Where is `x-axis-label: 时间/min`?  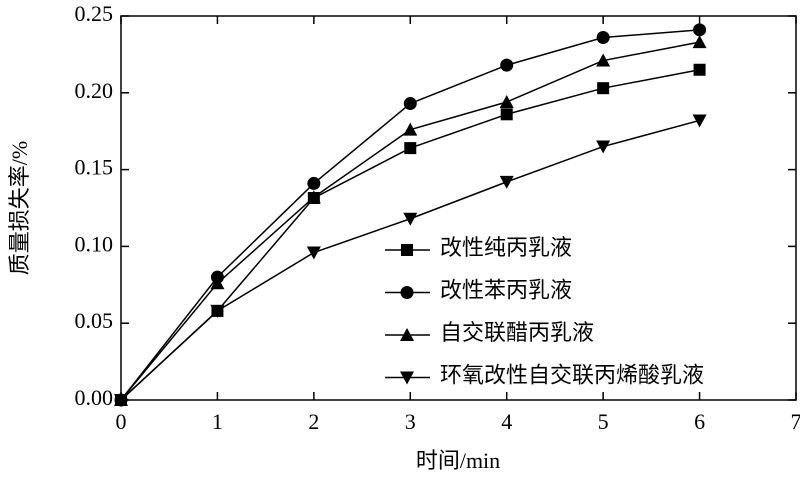 x-axis-label: 时间/min is located at coordinates (458, 460).